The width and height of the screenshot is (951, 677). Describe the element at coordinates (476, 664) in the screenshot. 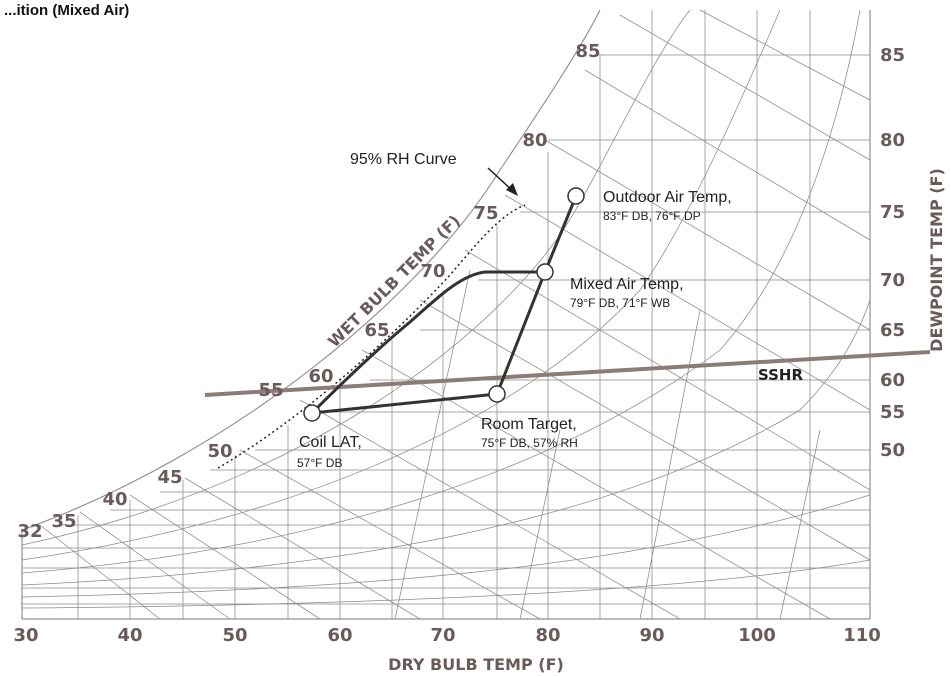

I see `x-axis-label: DRY BULB TEMP (F)` at that location.